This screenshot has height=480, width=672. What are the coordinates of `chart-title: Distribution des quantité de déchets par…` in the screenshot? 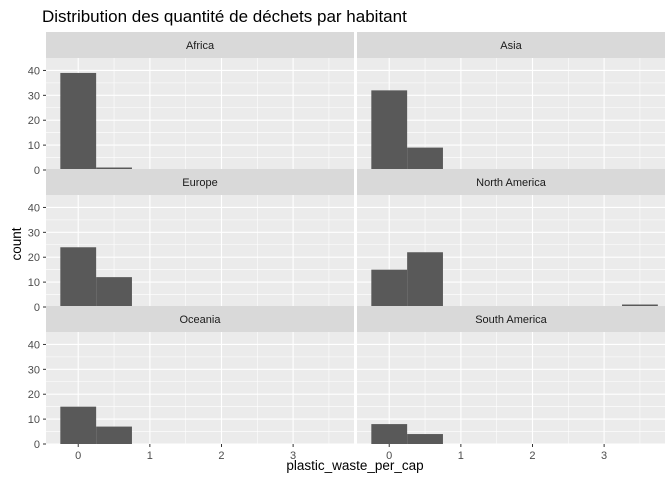 It's located at (224, 16).